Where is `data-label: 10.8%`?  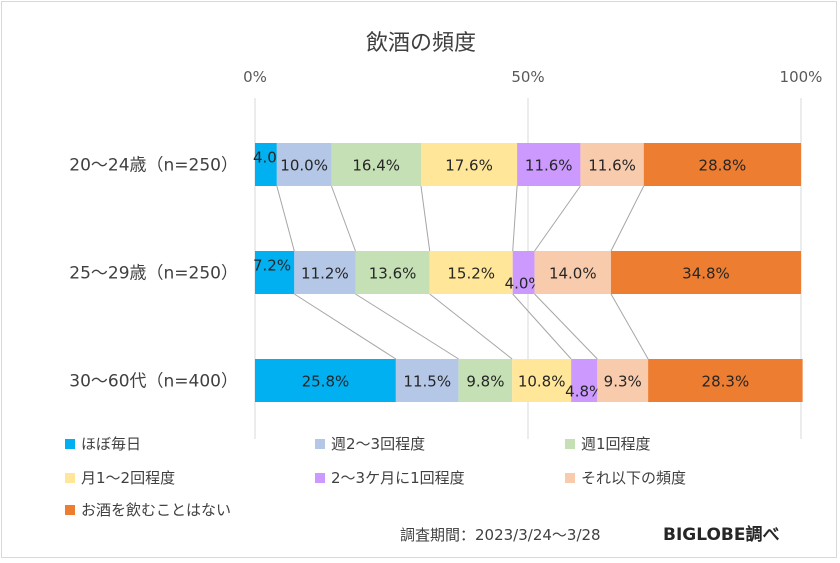 data-label: 10.8% is located at coordinates (542, 382).